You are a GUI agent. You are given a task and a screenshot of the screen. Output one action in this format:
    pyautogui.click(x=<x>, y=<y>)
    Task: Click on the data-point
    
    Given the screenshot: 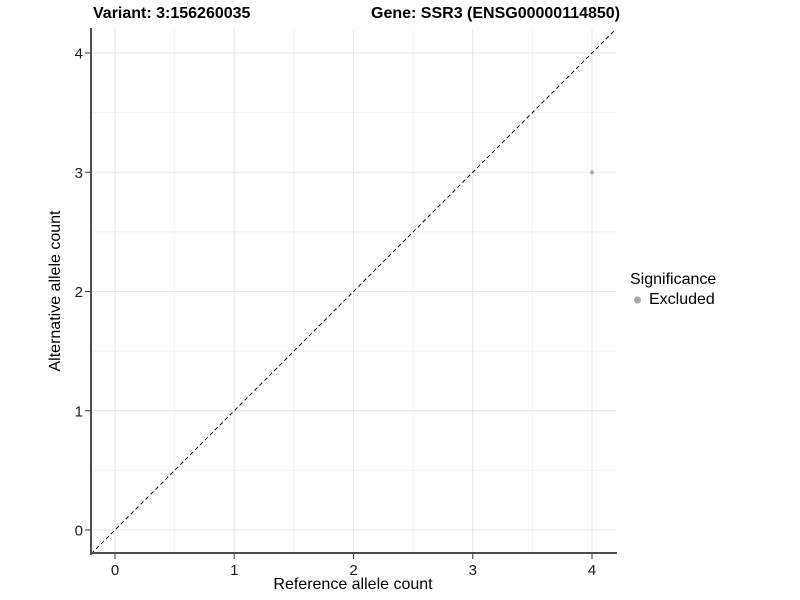 What is the action you would take?
    pyautogui.click(x=592, y=172)
    